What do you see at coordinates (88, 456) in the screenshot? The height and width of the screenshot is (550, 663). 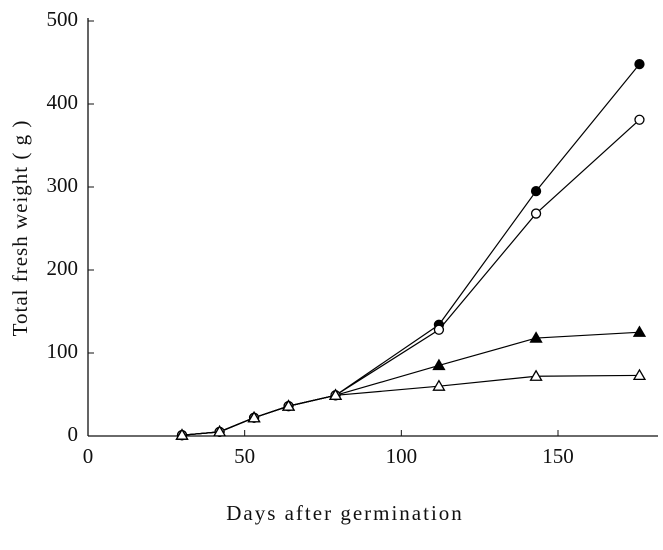 I see `x-tick-label: 0` at bounding box center [88, 456].